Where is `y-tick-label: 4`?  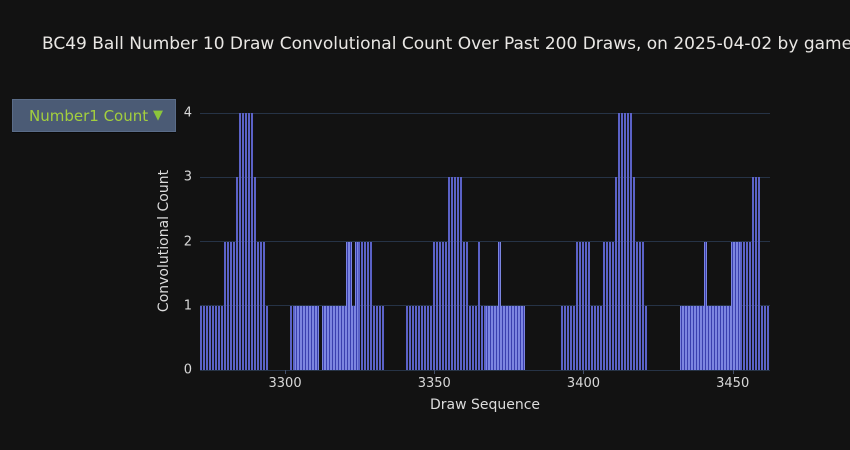 y-tick-label: 4 is located at coordinates (187, 113).